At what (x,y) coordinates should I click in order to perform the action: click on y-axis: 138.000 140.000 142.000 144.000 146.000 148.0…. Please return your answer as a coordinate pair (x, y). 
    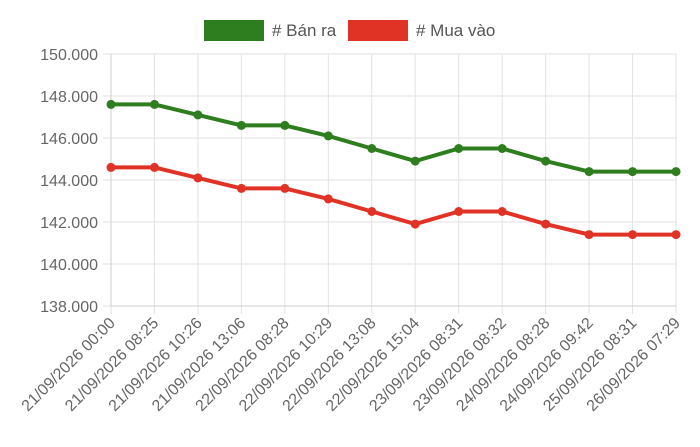
    Looking at the image, I should click on (76, 181).